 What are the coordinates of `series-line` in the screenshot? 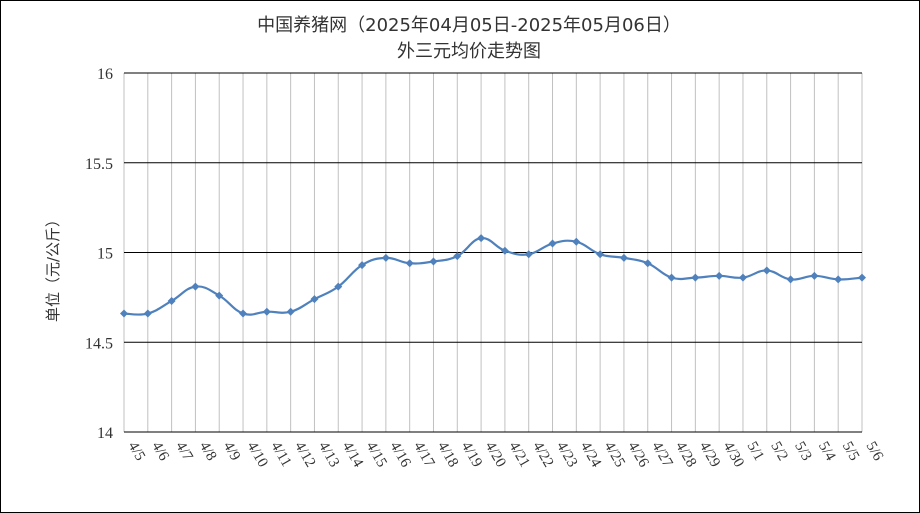 It's located at (493, 276).